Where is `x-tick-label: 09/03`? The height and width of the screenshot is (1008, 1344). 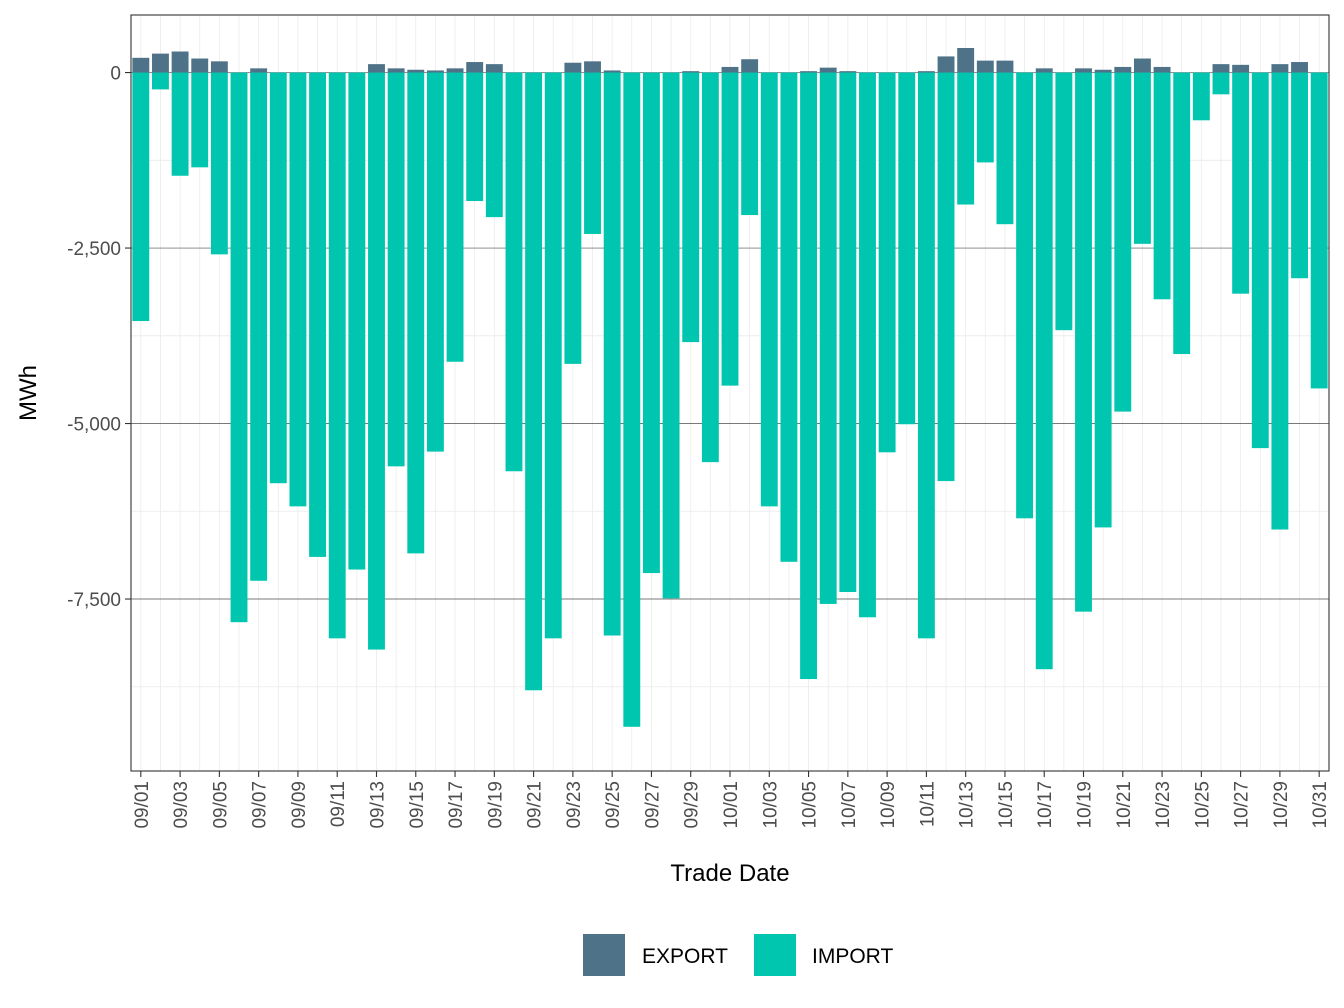
x-tick-label: 09/03 is located at coordinates (181, 805).